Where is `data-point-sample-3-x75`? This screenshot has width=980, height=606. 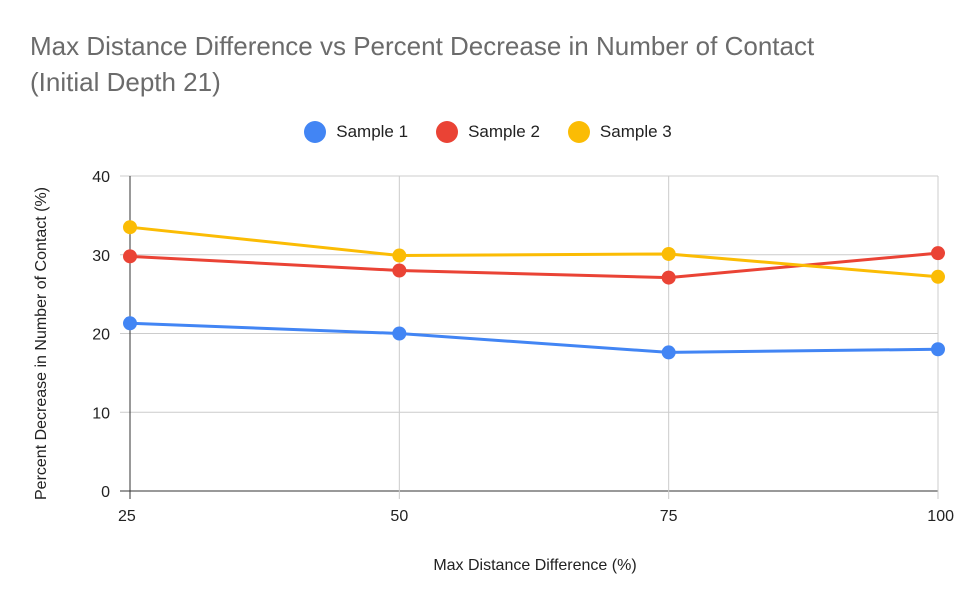 data-point-sample-3-x75 is located at coordinates (668, 253).